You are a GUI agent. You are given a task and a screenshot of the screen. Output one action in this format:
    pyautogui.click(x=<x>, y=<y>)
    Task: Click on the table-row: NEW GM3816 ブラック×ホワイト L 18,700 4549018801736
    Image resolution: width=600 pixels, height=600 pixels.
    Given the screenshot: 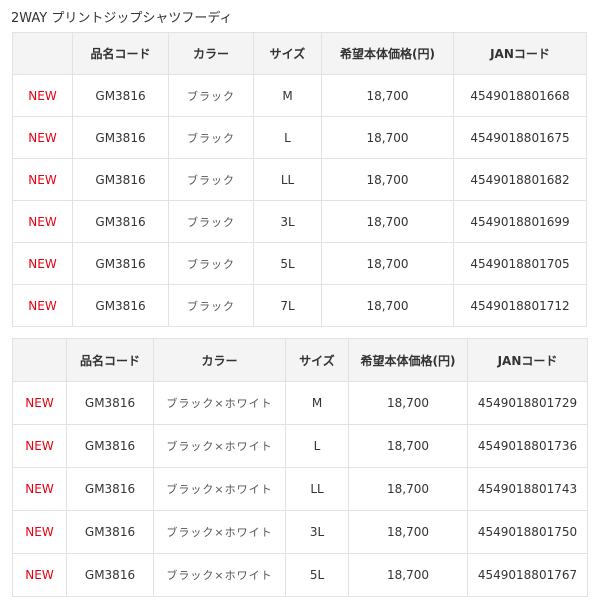 What is the action you would take?
    pyautogui.click(x=300, y=446)
    